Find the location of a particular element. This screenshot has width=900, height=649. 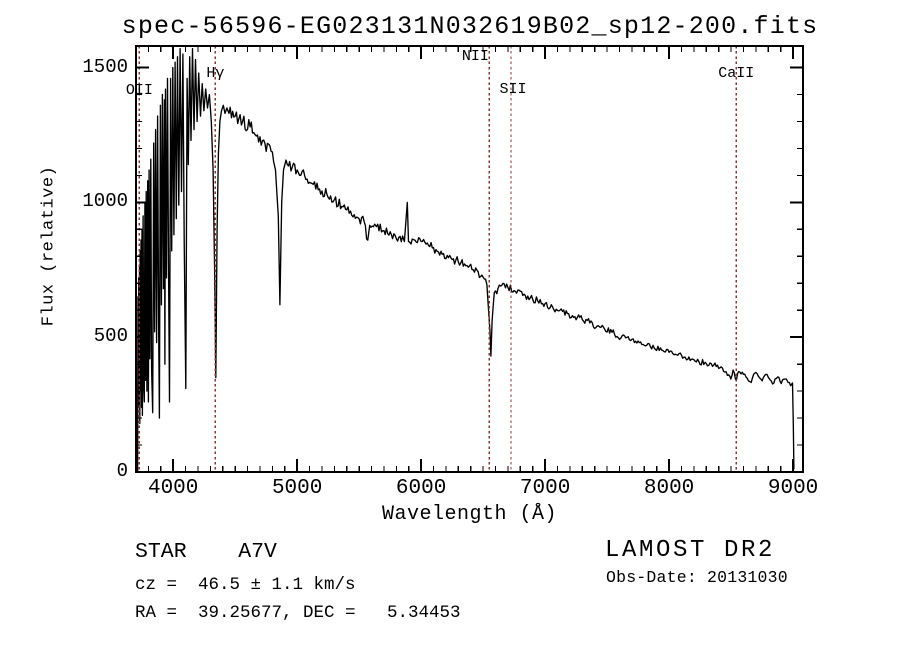

x-tick-label-5000: 5000 is located at coordinates (297, 488).